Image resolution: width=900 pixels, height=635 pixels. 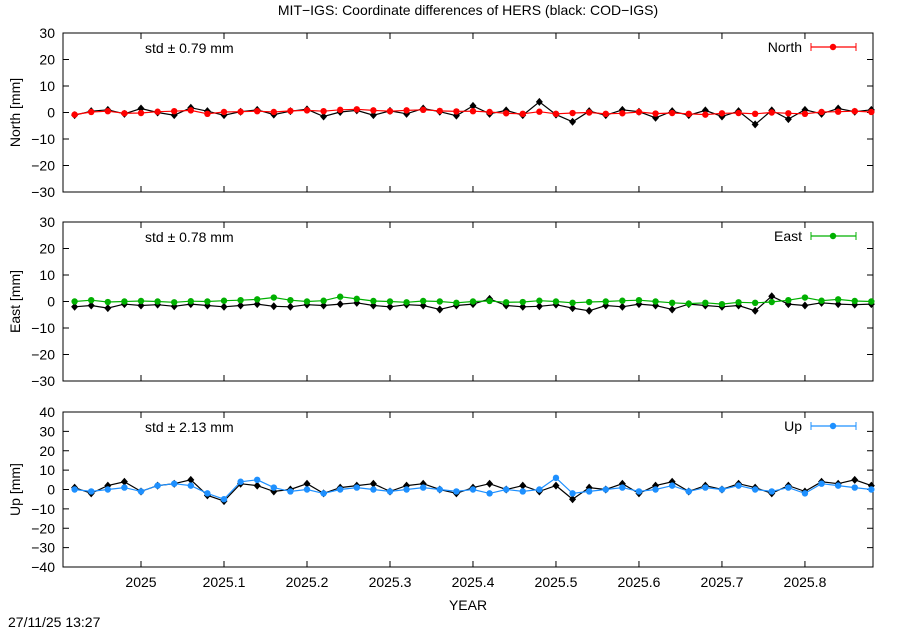 What do you see at coordinates (15, 112) in the screenshot?
I see `y-axis-label: North [mm]` at bounding box center [15, 112].